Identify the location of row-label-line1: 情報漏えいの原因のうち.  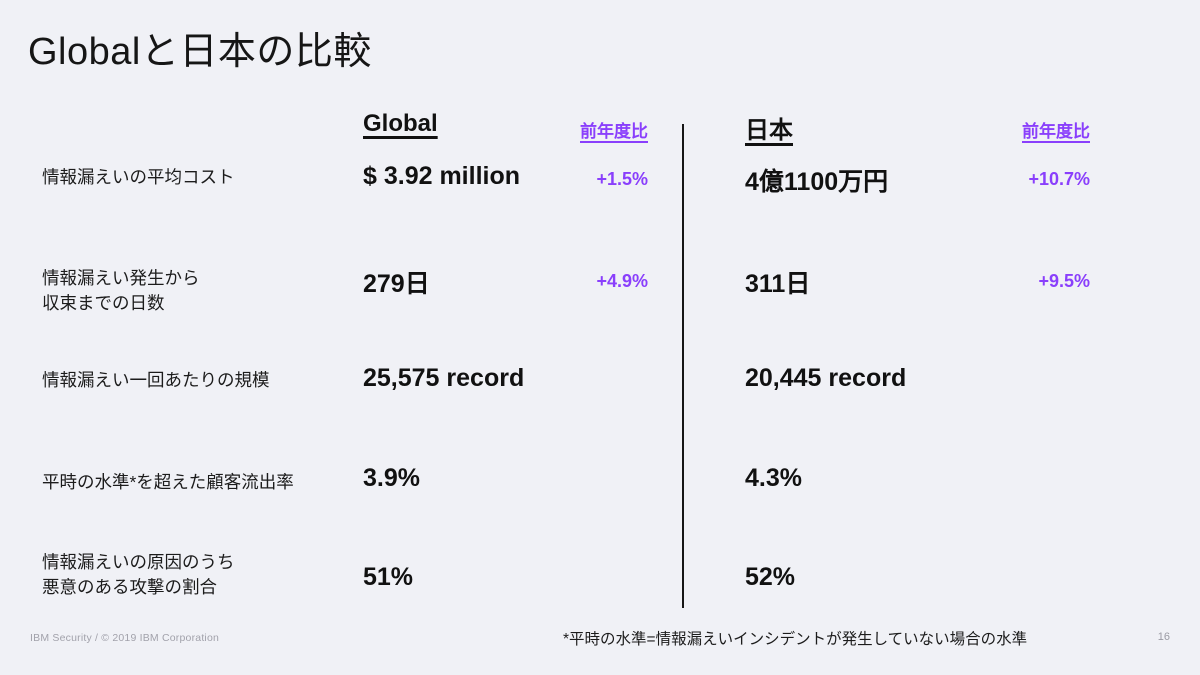
(138, 562).